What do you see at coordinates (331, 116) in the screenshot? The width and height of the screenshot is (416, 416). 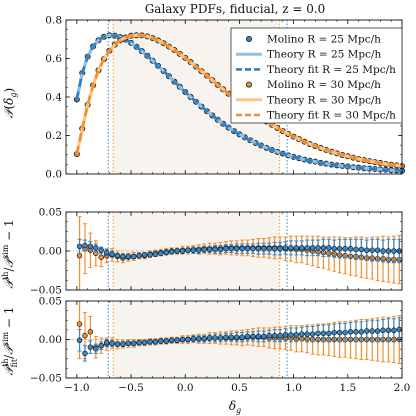 I see `legend-label-theory-fit-r-30-mpc-h: Theory fit R = 30 Mpc/h` at bounding box center [331, 116].